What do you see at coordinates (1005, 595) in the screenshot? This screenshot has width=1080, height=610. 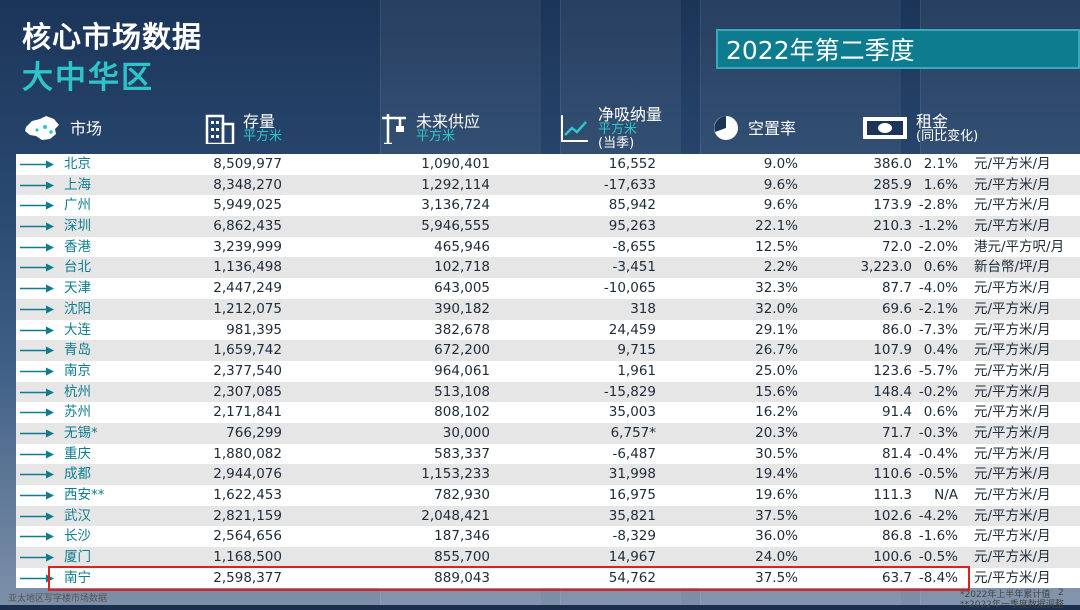 I see `footnote-h1: *2022年上半年累计值` at bounding box center [1005, 595].